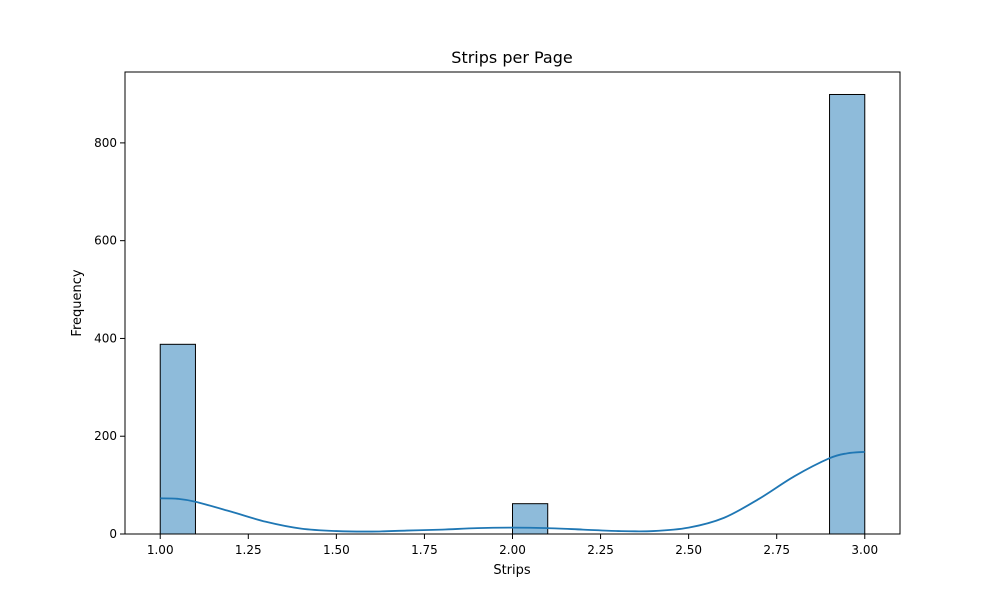  I want to click on x-tick-label-5: 2.25, so click(600, 550).